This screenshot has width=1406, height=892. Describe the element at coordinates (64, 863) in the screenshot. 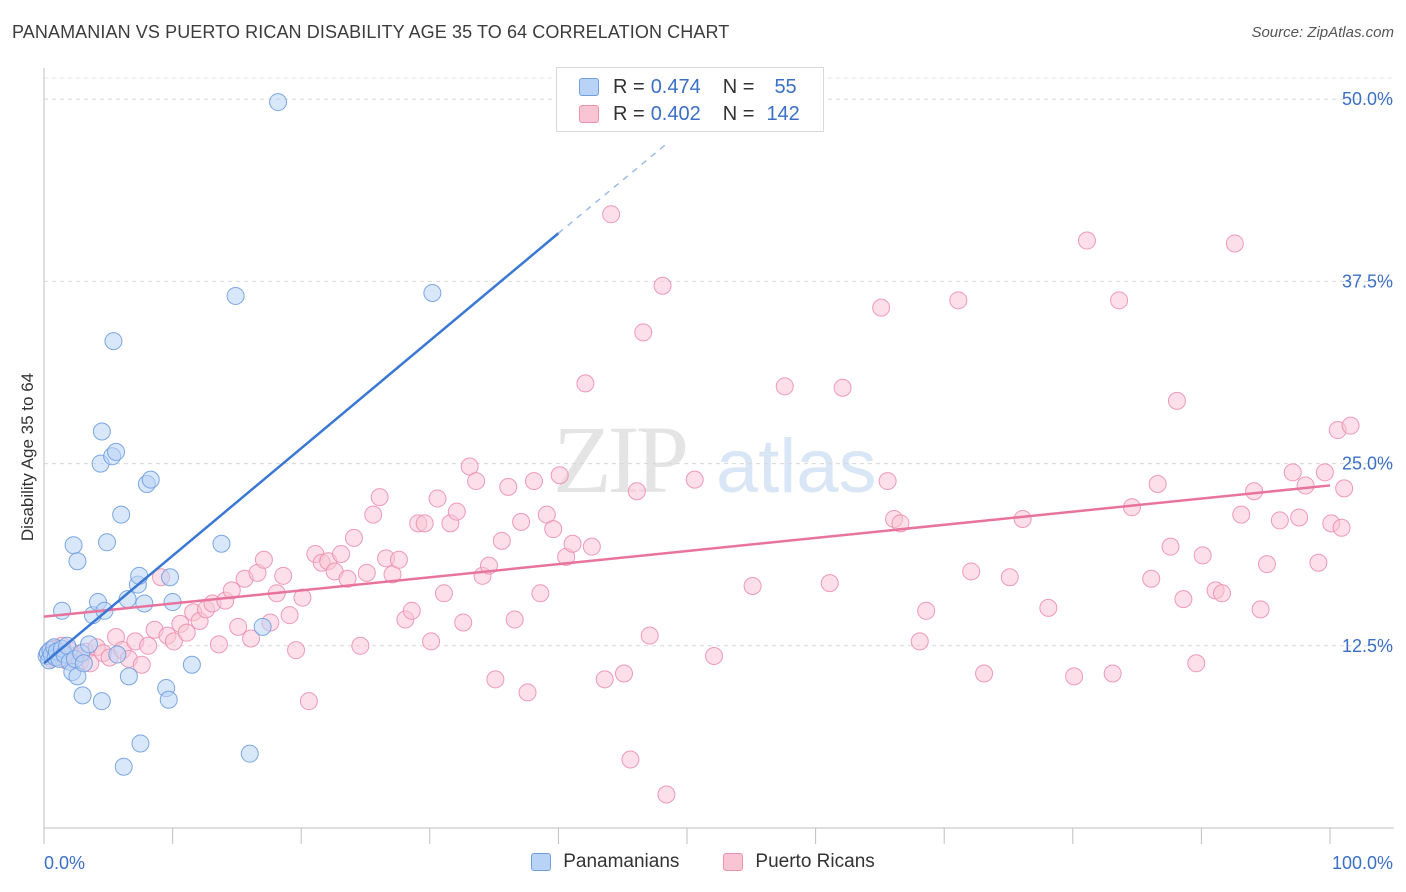

I see `x-tick-label-min: 0.0%` at that location.